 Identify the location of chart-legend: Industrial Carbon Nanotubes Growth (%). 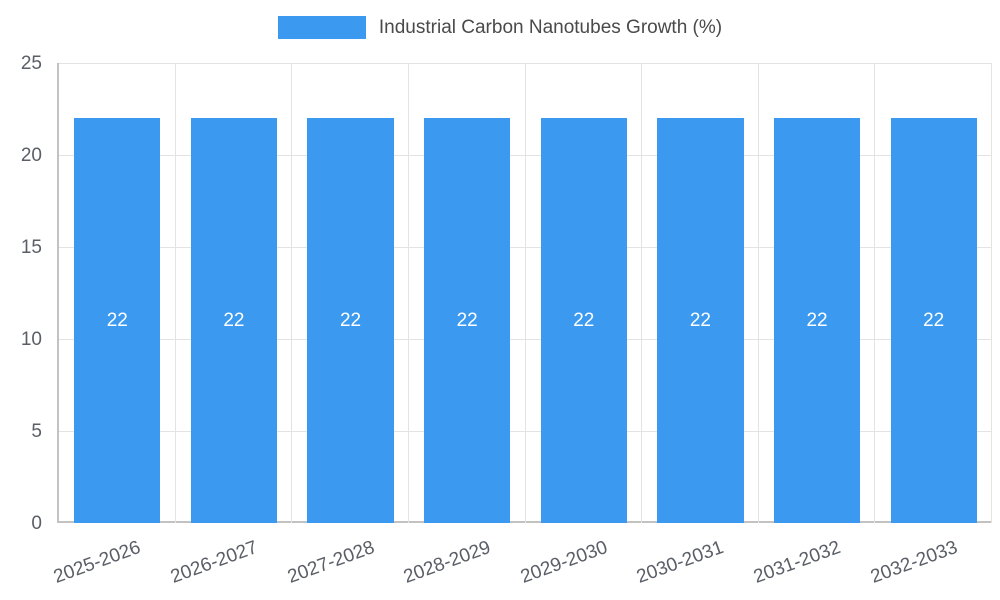
(500, 27).